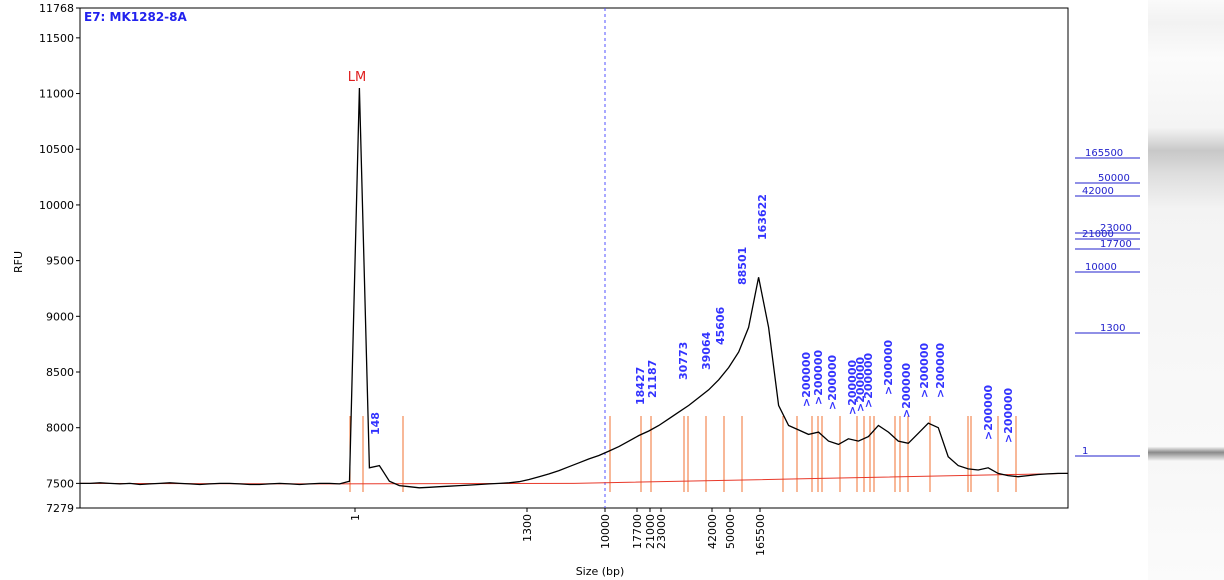 Image resolution: width=1224 pixels, height=580 pixels. What do you see at coordinates (527, 528) in the screenshot?
I see `x-tick-label: 1300` at bounding box center [527, 528].